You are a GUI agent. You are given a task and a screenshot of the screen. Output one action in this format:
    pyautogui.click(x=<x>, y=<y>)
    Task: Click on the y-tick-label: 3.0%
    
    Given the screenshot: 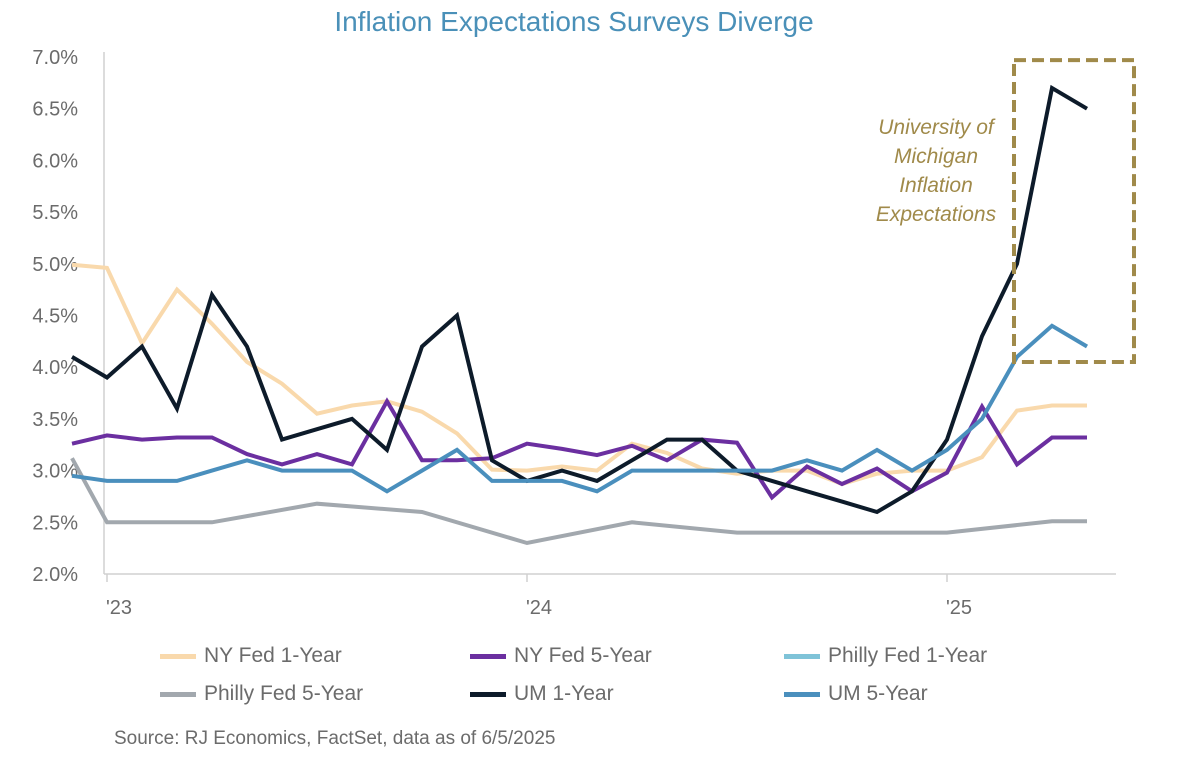 What is the action you would take?
    pyautogui.click(x=55, y=472)
    